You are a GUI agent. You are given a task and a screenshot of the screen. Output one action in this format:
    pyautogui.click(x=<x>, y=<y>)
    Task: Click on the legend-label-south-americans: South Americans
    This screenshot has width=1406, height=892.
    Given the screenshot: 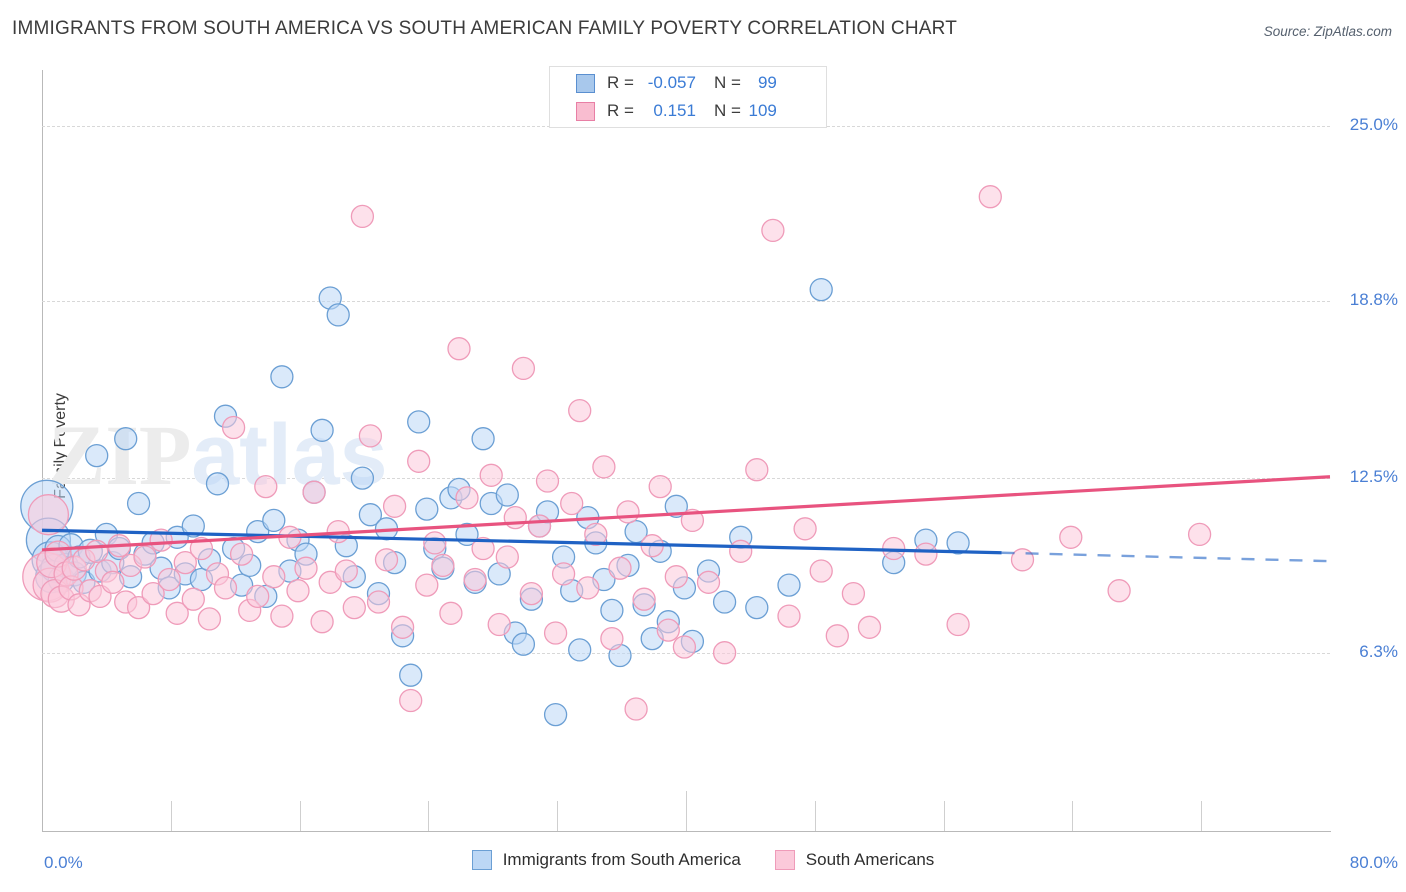 What is the action you would take?
    pyautogui.click(x=870, y=859)
    